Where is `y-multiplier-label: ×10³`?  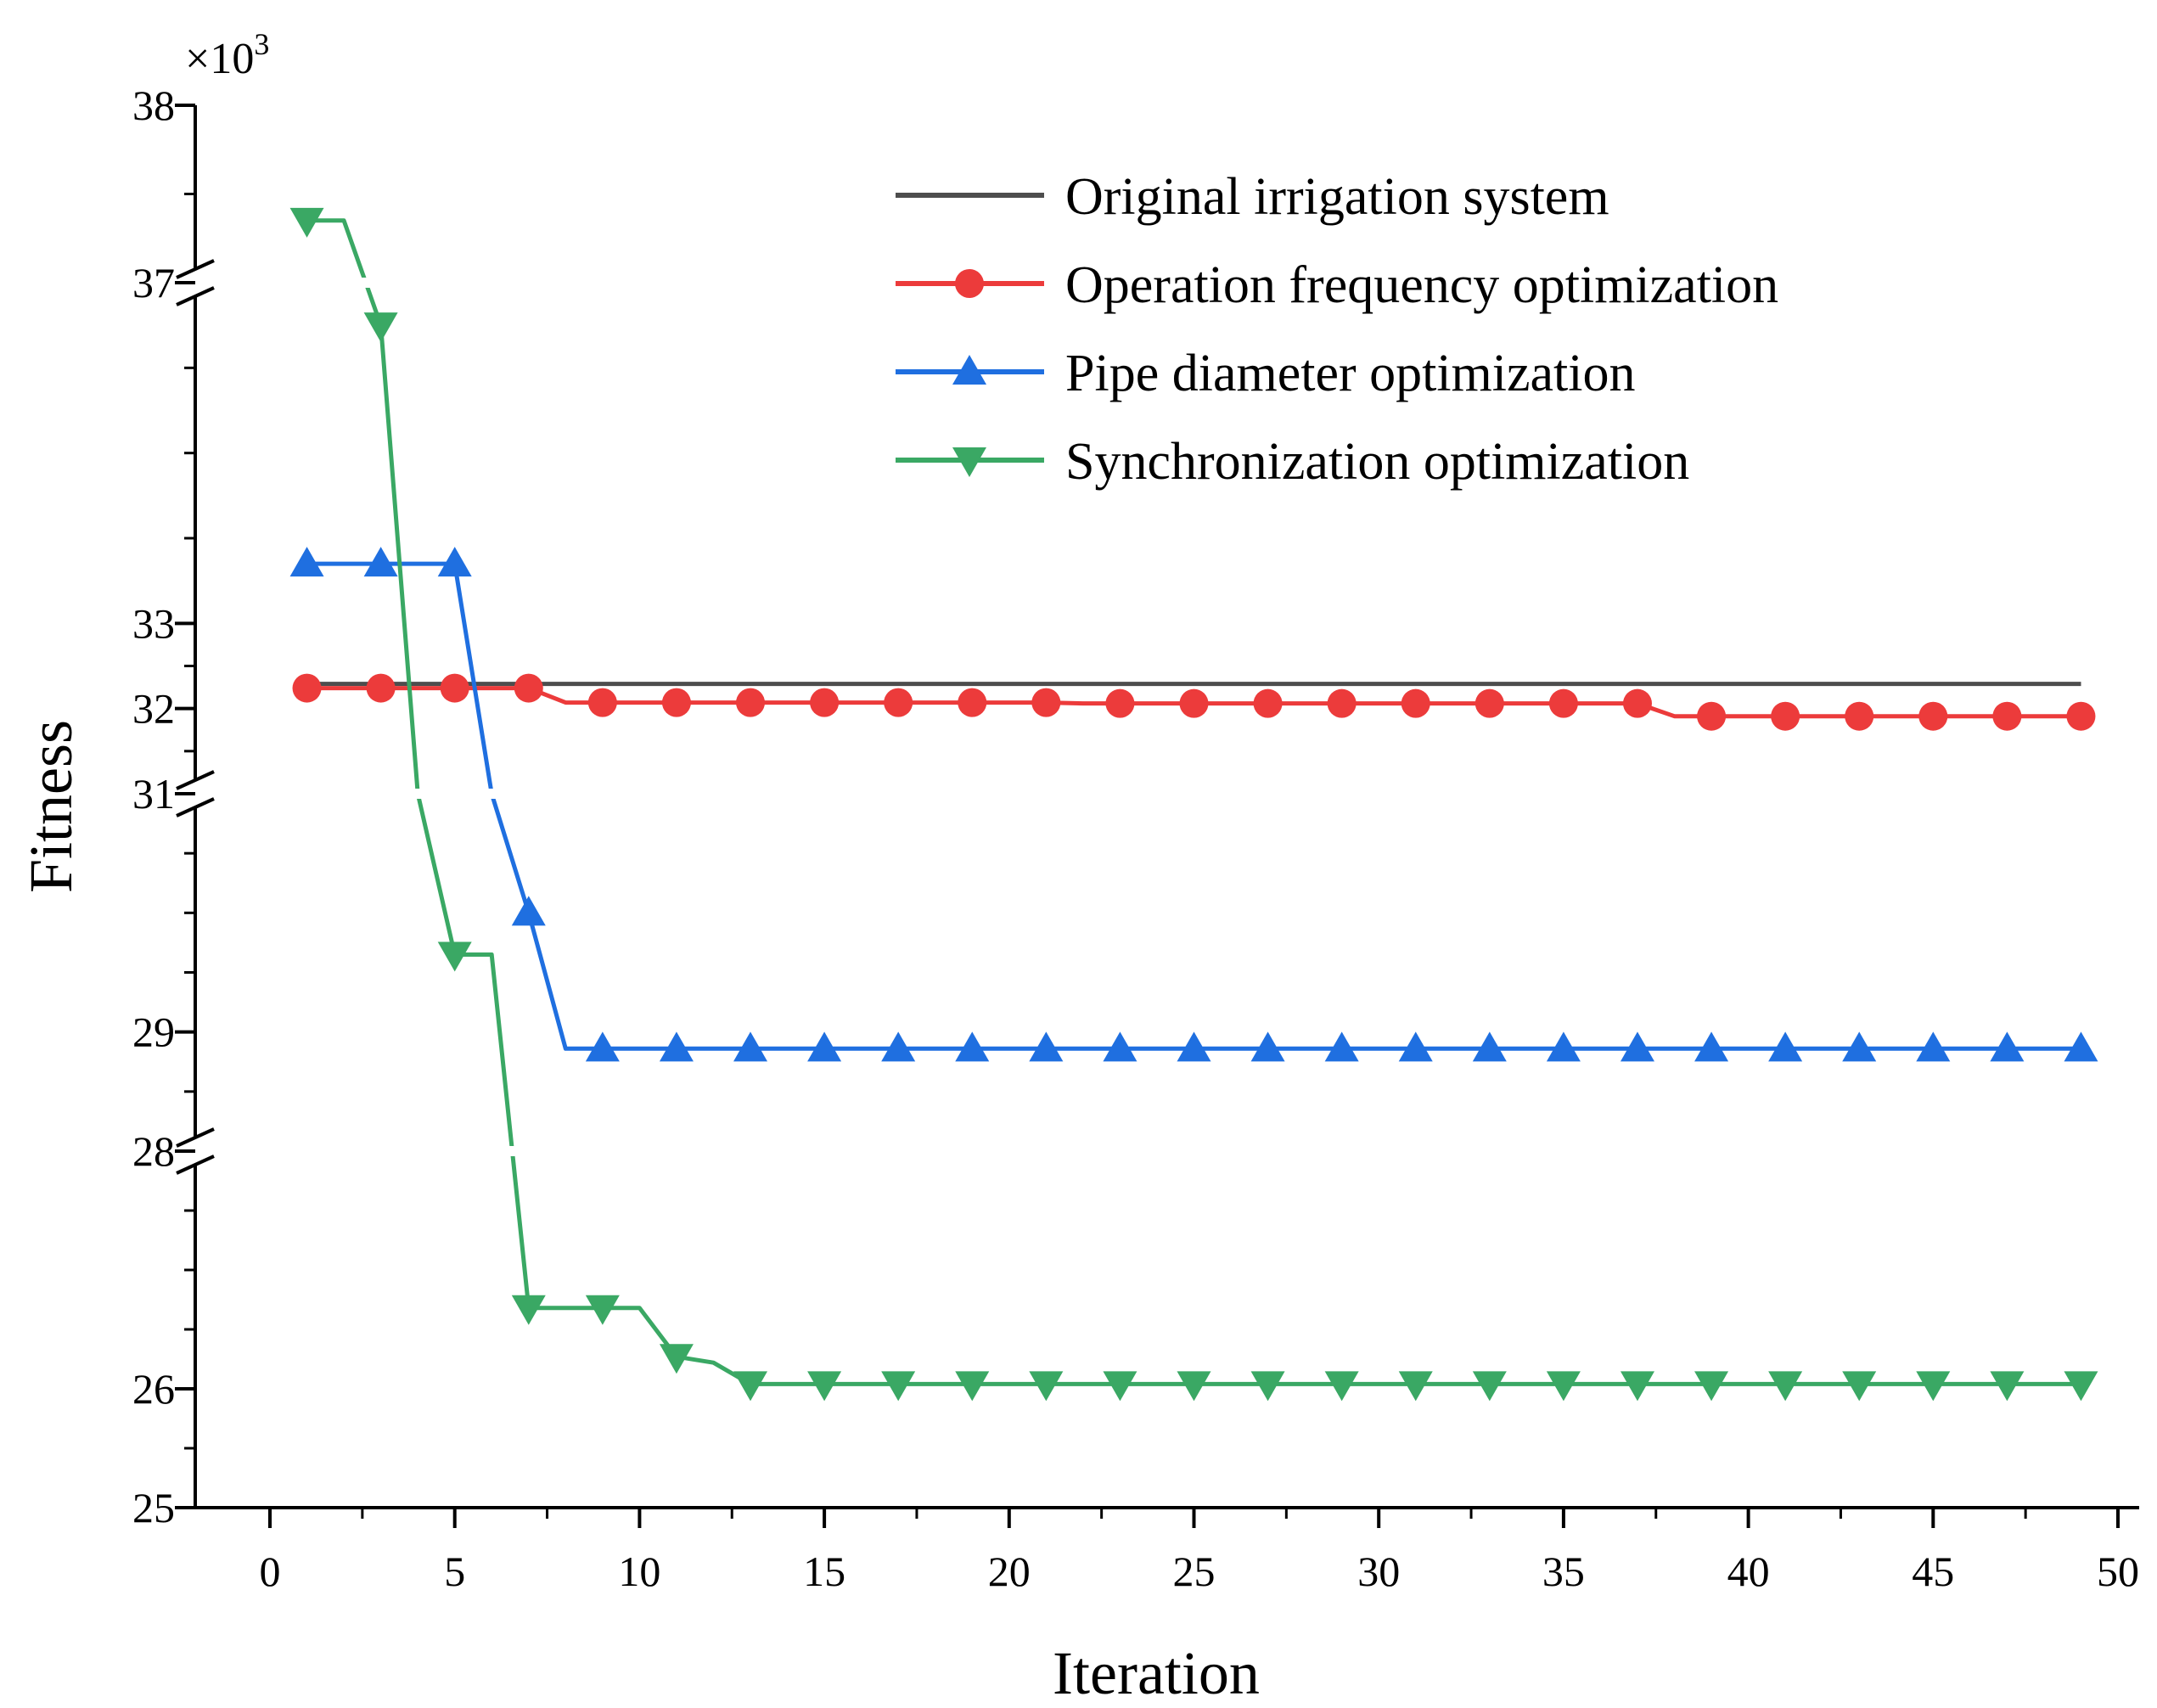
y-multiplier-label: ×10³ is located at coordinates (227, 55).